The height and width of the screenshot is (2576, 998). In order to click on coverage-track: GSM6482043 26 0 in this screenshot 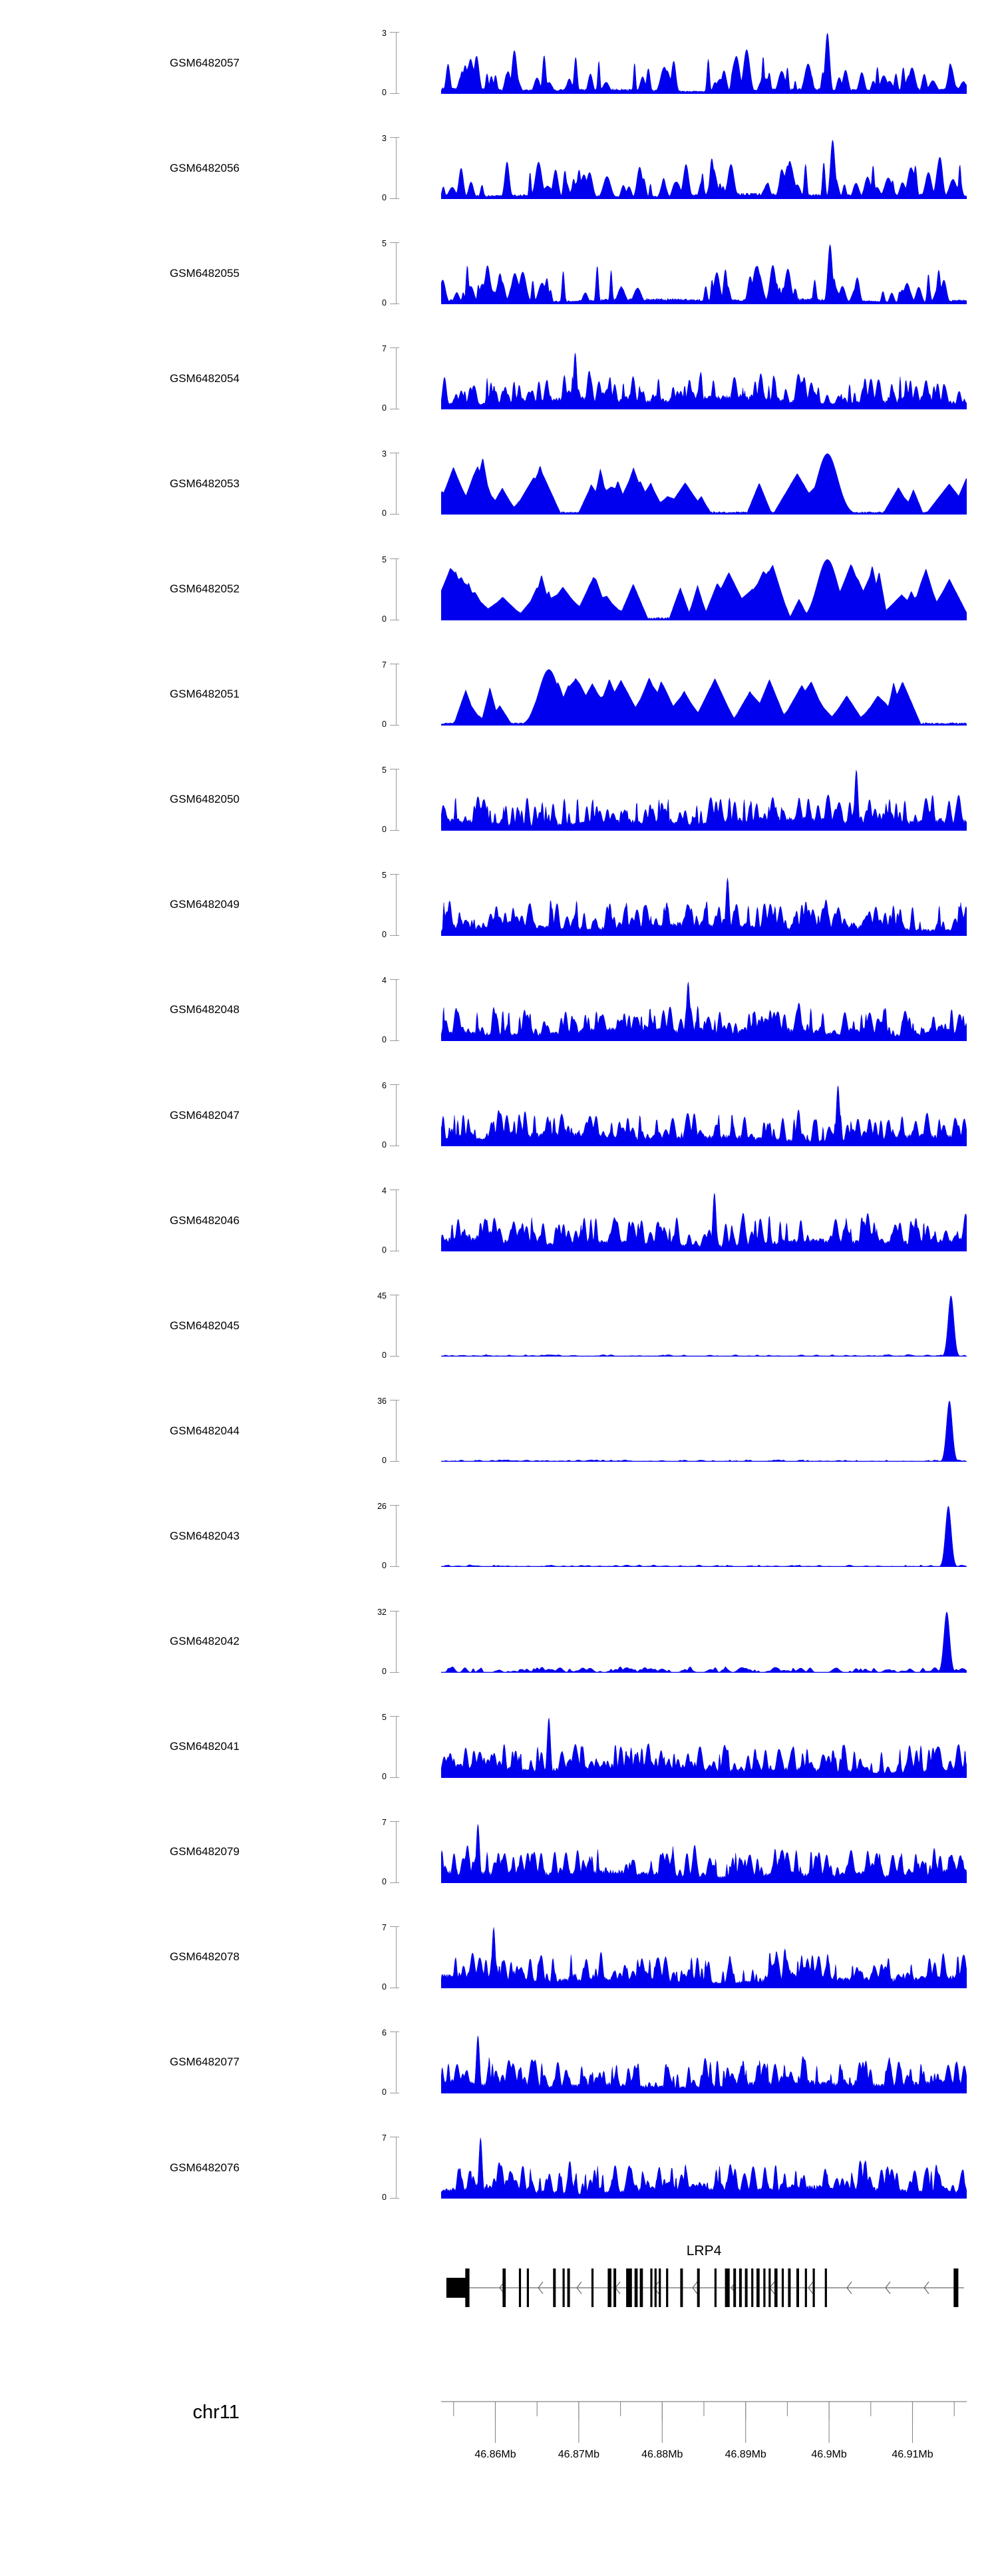, I will do `click(499, 1536)`.